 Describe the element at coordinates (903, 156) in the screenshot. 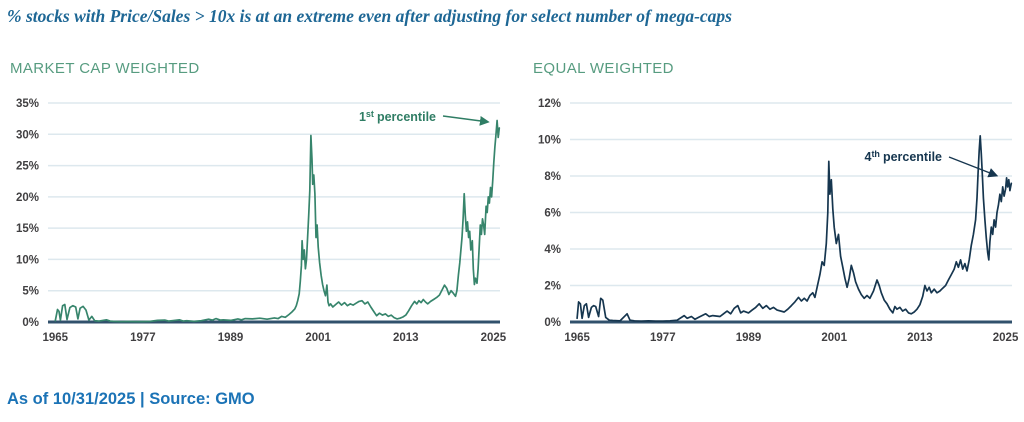

I see `annotation-text: 4th percentile` at that location.